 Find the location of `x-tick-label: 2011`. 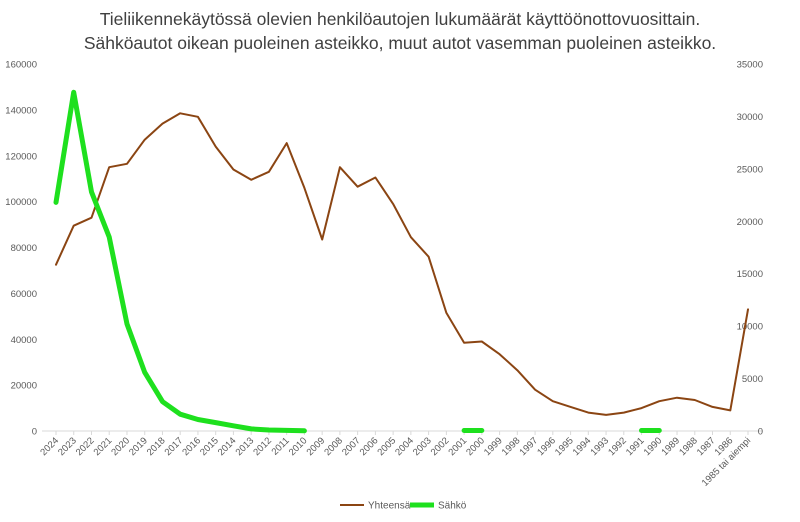

x-tick-label: 2011 is located at coordinates (281, 446).